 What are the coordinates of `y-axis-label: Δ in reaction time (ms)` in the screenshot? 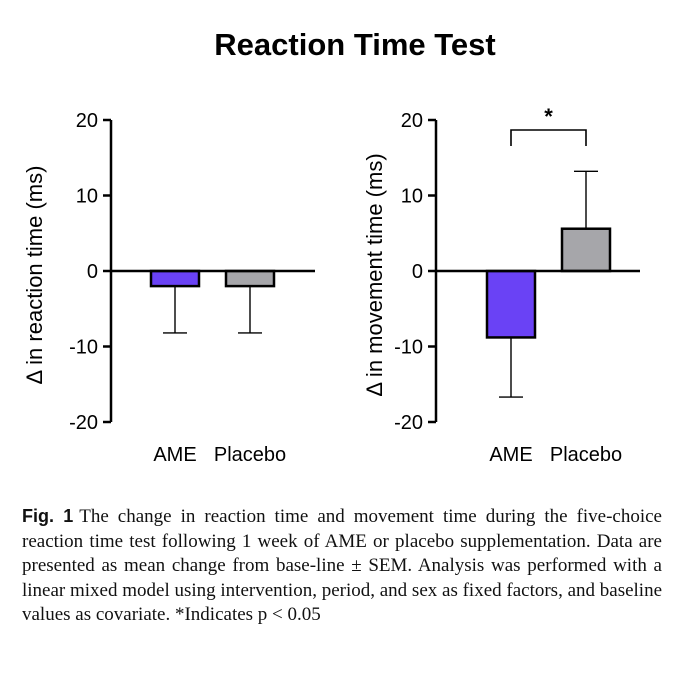 It's located at (34, 275).